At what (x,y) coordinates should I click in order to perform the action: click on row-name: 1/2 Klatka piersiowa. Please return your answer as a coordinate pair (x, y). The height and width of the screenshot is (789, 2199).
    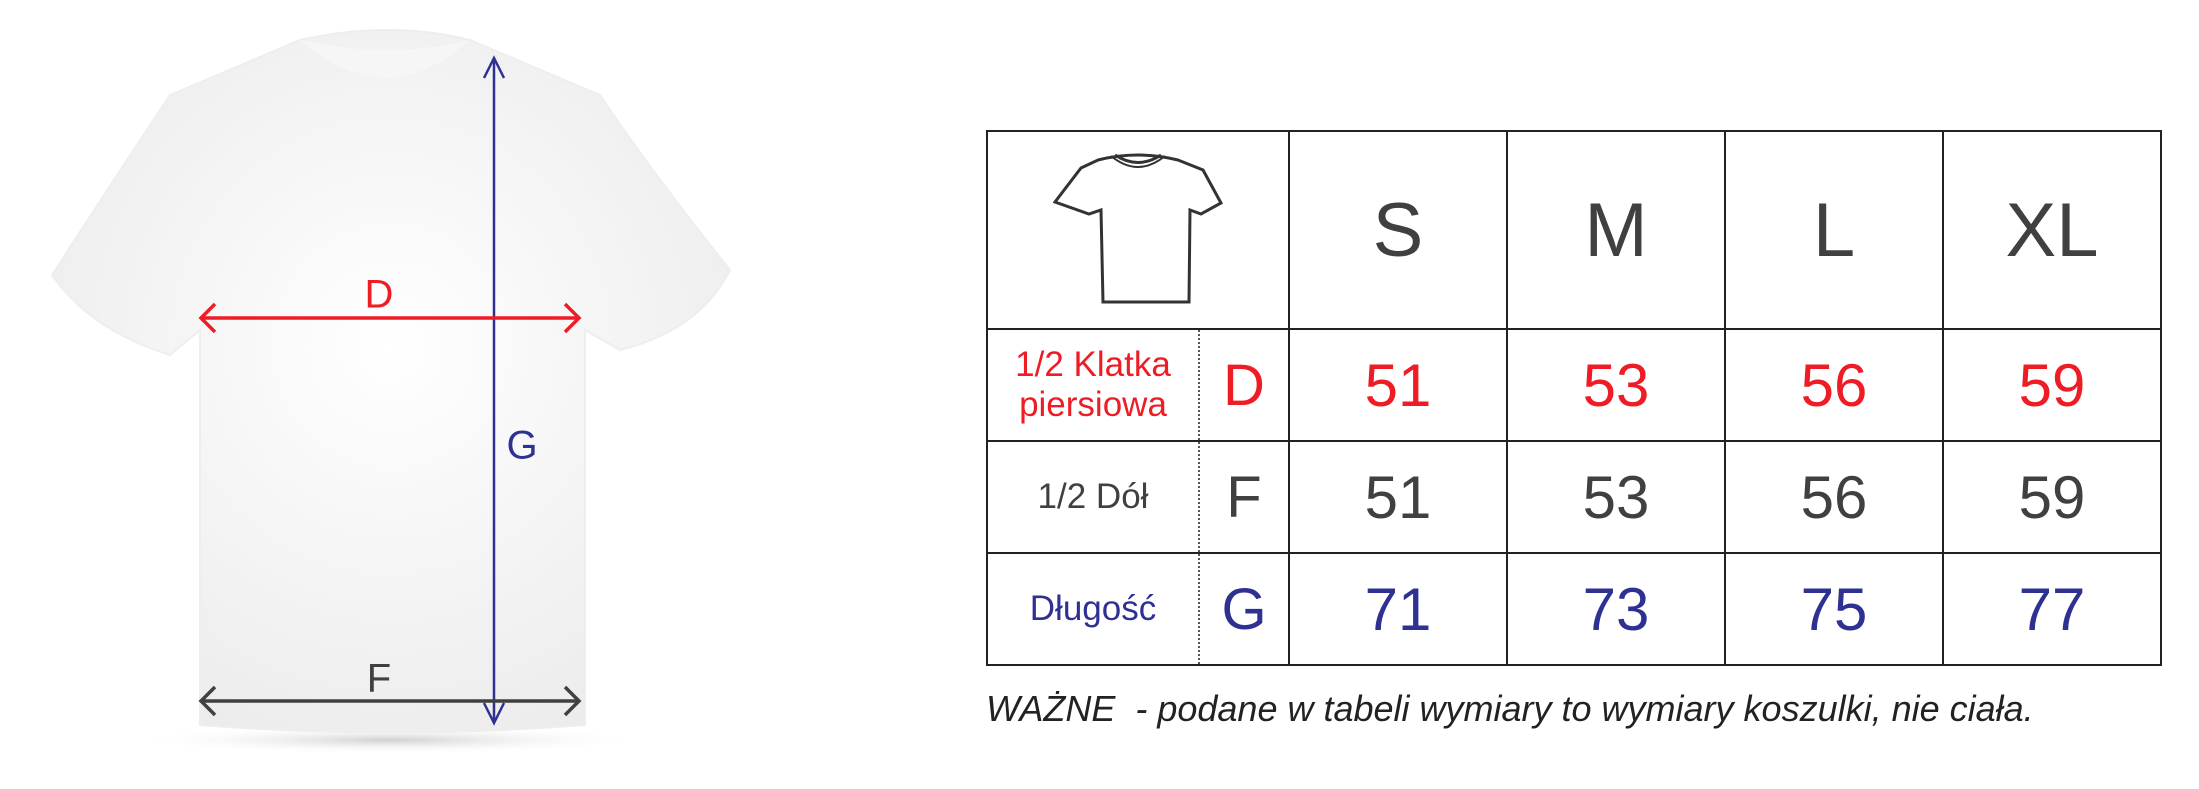
    Looking at the image, I should click on (1093, 385).